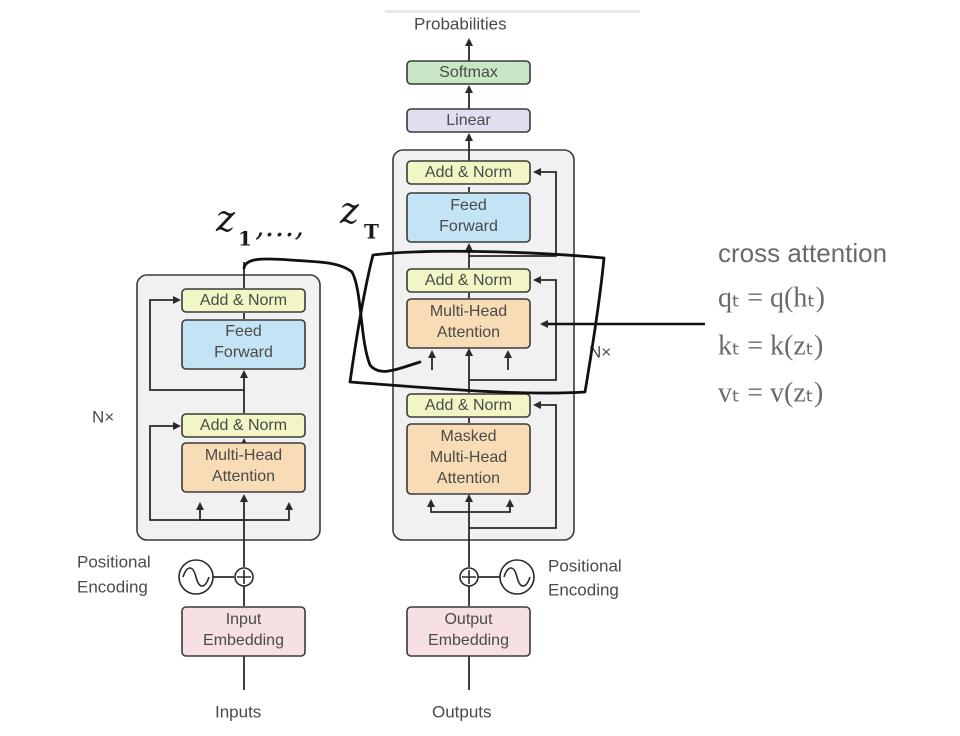  What do you see at coordinates (243, 352) in the screenshot?
I see `enc-ff-label-2: Forward` at bounding box center [243, 352].